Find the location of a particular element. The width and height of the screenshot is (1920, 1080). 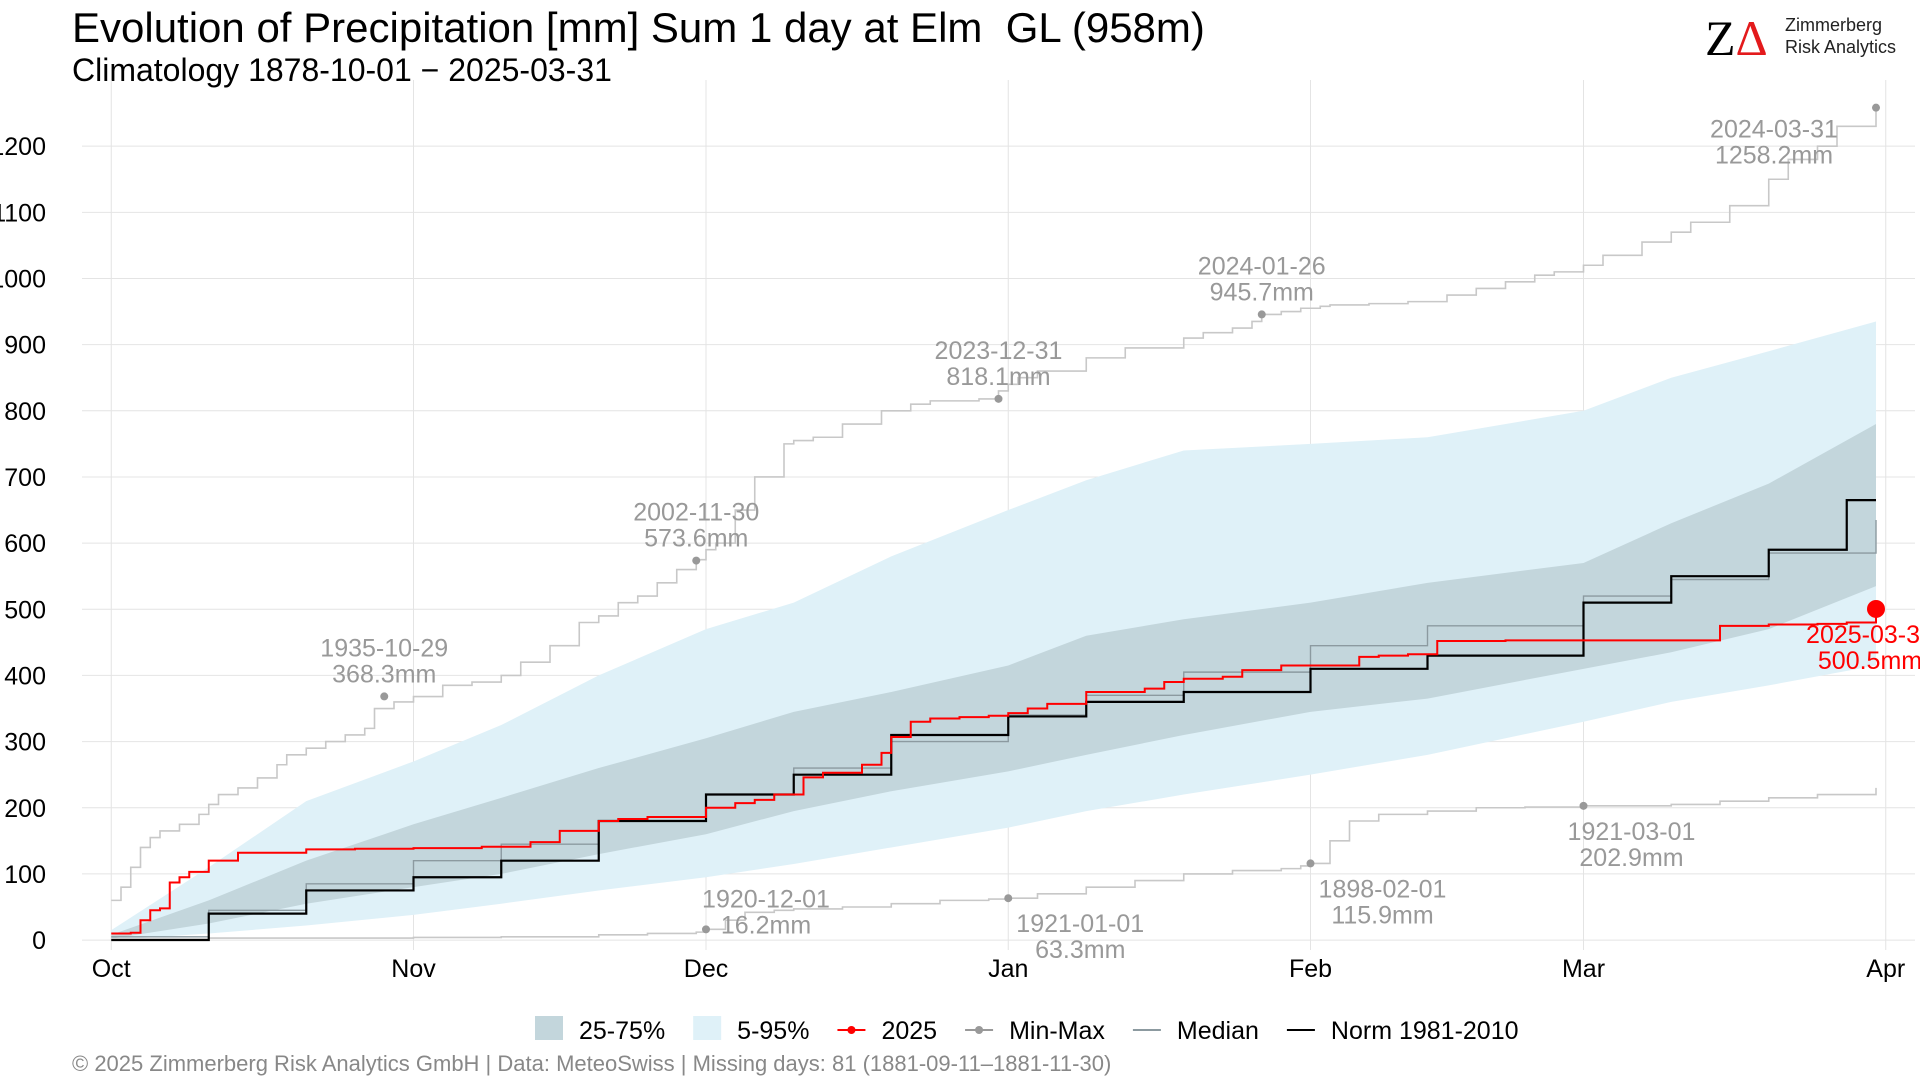

legend-label-current_year: 2025 is located at coordinates (909, 1028).